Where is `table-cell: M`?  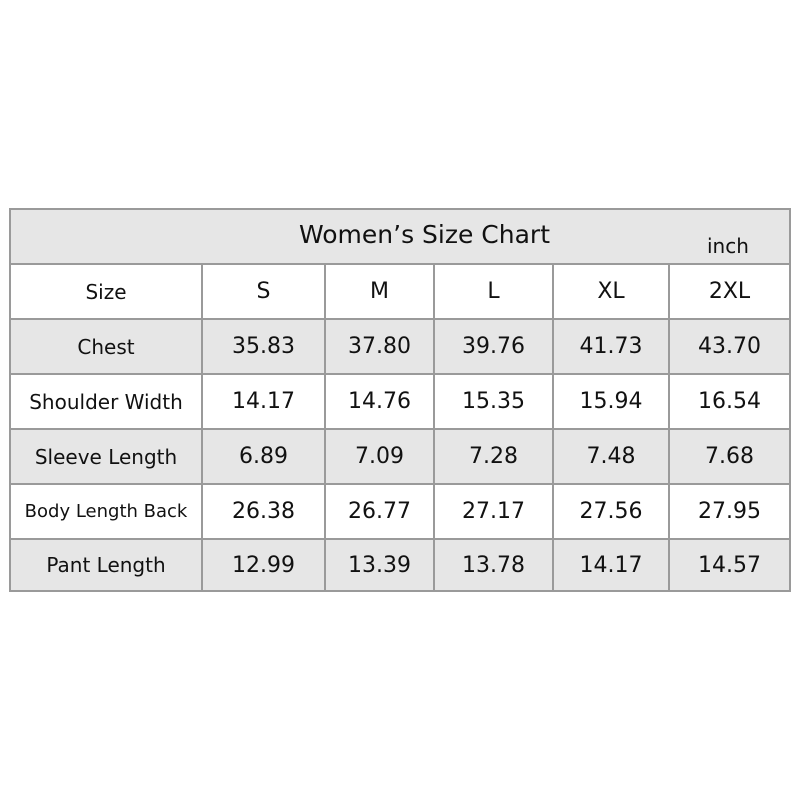 table-cell: M is located at coordinates (380, 291).